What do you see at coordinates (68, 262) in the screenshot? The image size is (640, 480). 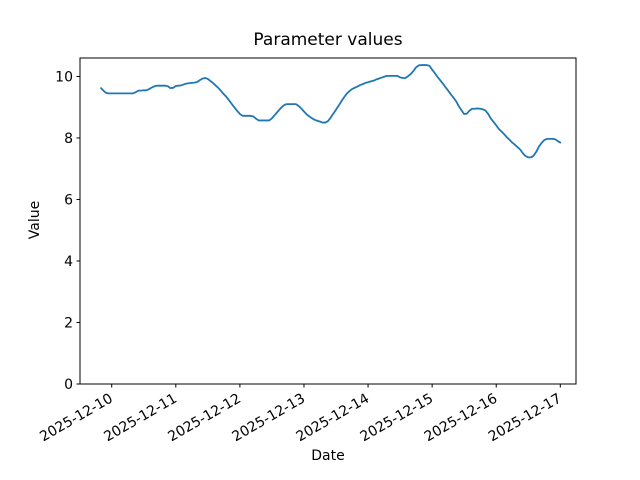 I see `y-tick-label: 4` at bounding box center [68, 262].